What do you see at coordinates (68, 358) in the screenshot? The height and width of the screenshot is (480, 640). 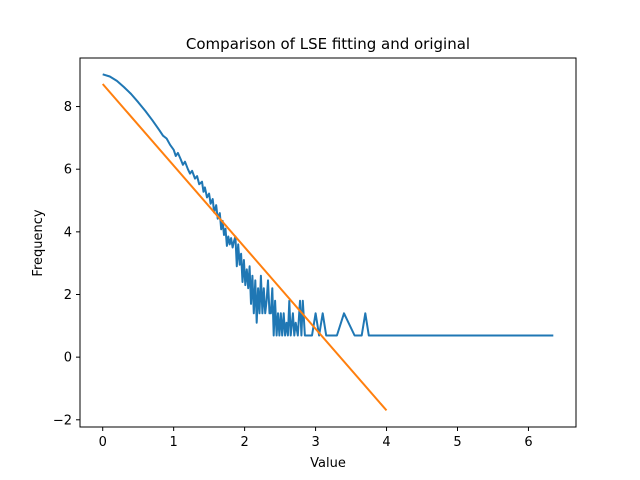 I see `y-tick-label: 0` at bounding box center [68, 358].